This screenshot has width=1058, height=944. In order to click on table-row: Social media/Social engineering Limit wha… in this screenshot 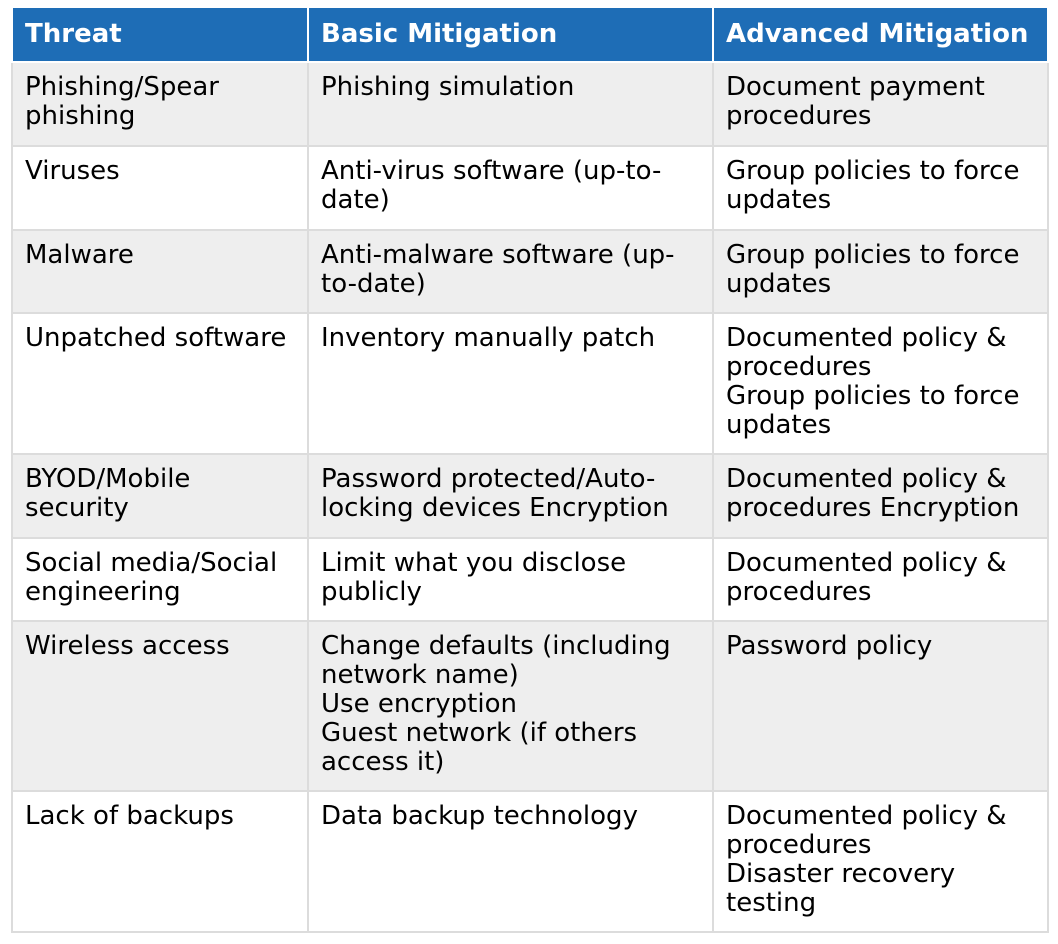, I will do `click(530, 579)`.